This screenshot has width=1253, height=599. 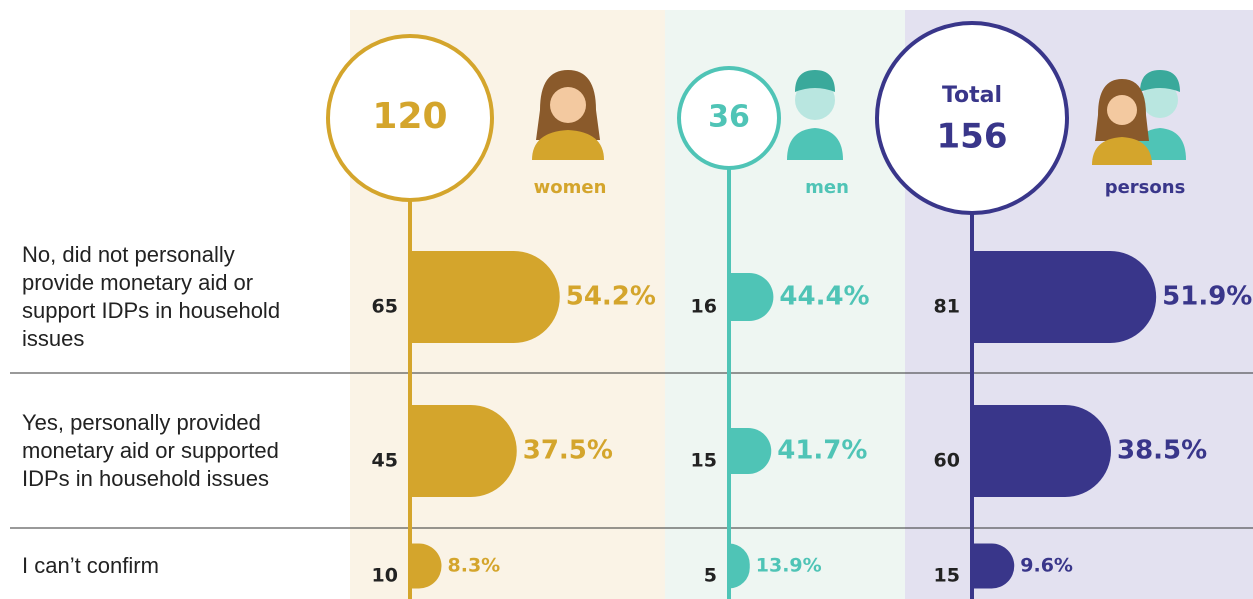 I want to click on count-label: 60, so click(x=947, y=461).